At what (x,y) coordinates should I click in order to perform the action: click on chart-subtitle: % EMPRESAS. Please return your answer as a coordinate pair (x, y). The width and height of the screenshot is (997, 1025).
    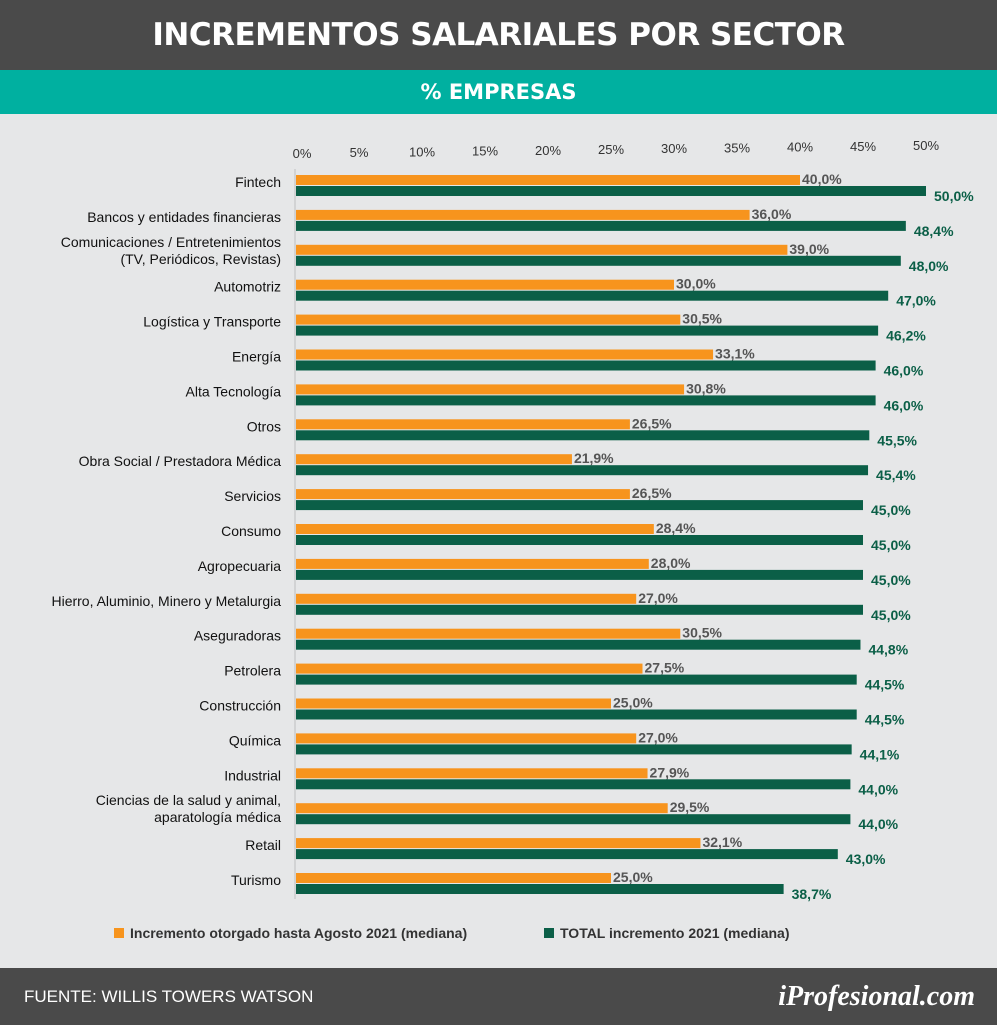
    Looking at the image, I should click on (498, 92).